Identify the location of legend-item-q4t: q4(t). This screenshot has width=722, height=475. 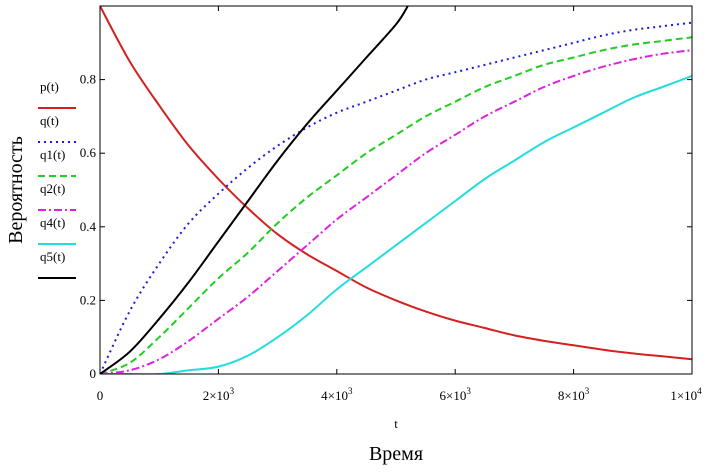
(57, 230).